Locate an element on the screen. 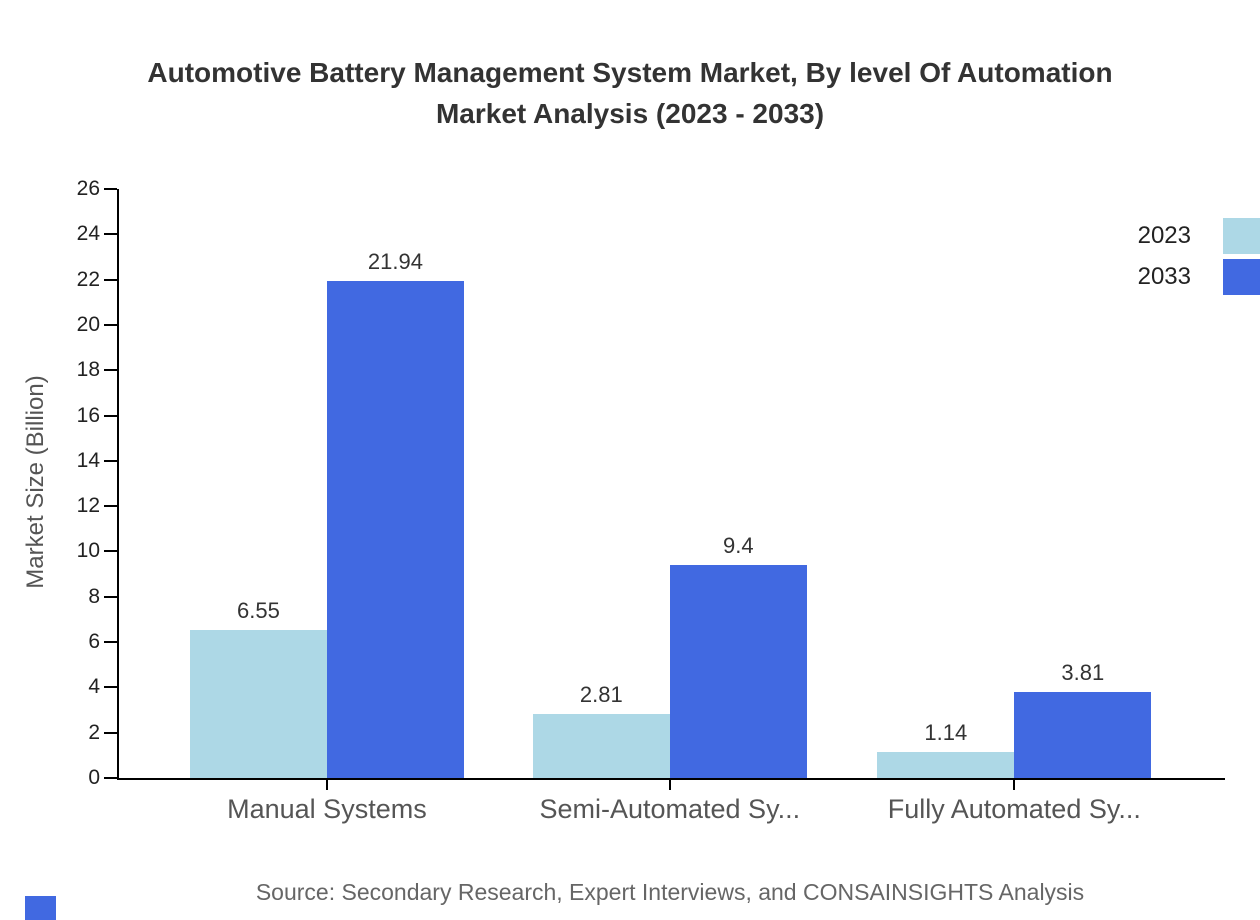  y-tick-label: 18 is located at coordinates (88, 370).